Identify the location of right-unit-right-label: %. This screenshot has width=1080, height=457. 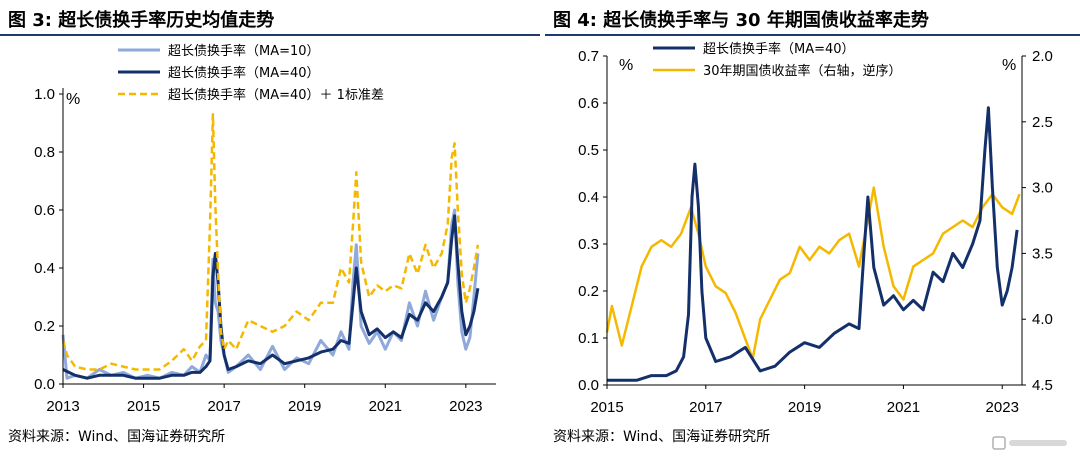
(1009, 65).